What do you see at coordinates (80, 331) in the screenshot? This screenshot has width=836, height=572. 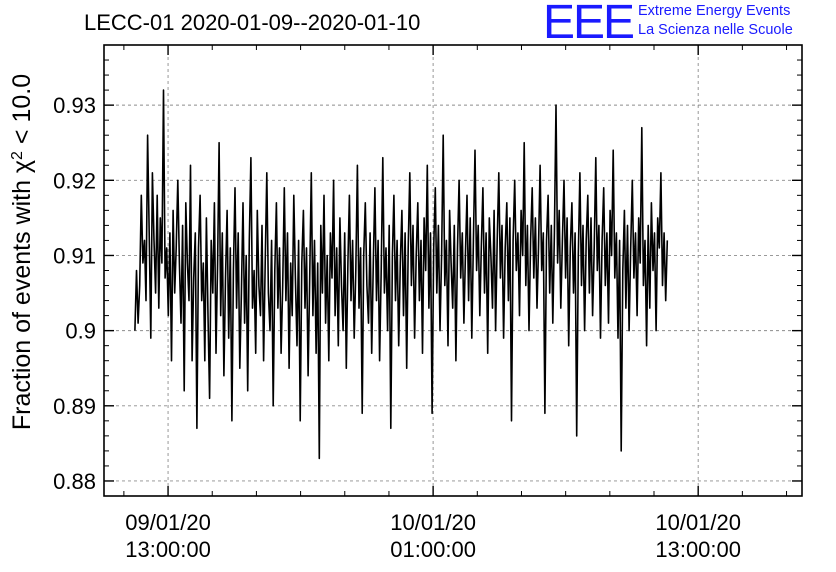 I see `y-tick-label: 0.9` at bounding box center [80, 331].